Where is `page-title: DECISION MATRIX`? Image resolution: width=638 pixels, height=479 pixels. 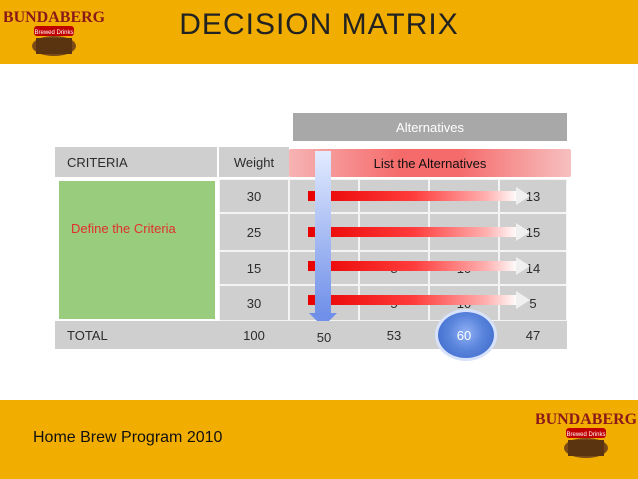
page-title: DECISION MATRIX is located at coordinates (319, 24).